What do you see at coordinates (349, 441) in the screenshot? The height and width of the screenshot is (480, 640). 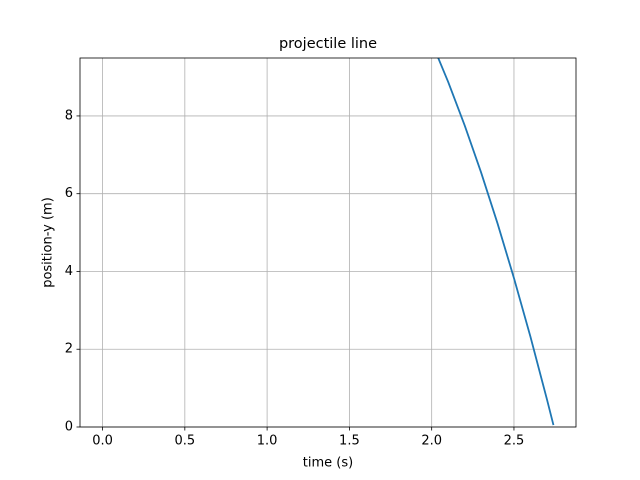 I see `x-tick-label: 1.5` at bounding box center [349, 441].